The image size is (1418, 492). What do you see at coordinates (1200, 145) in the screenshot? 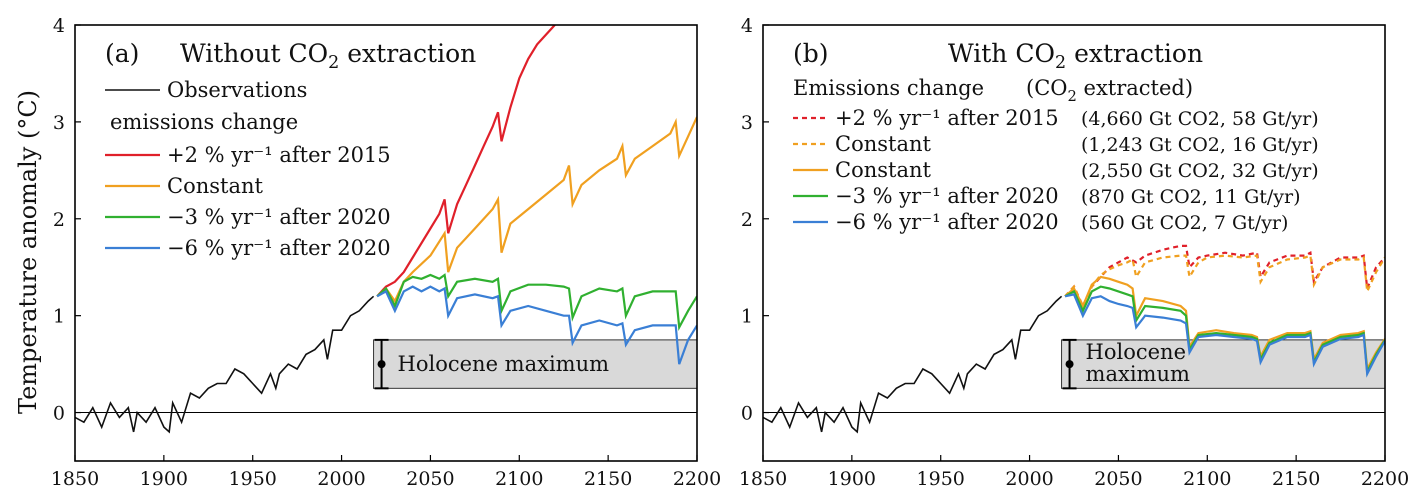
I see `legend-extracted-2: (1,243 Gt CO2, 16 Gt/yr)` at bounding box center [1200, 145].